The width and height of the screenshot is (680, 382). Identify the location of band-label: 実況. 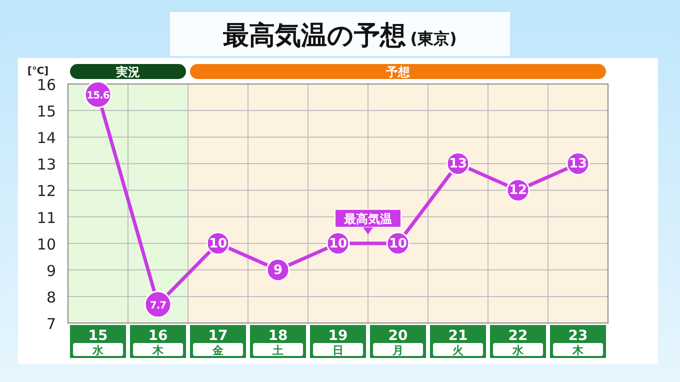
(127, 72).